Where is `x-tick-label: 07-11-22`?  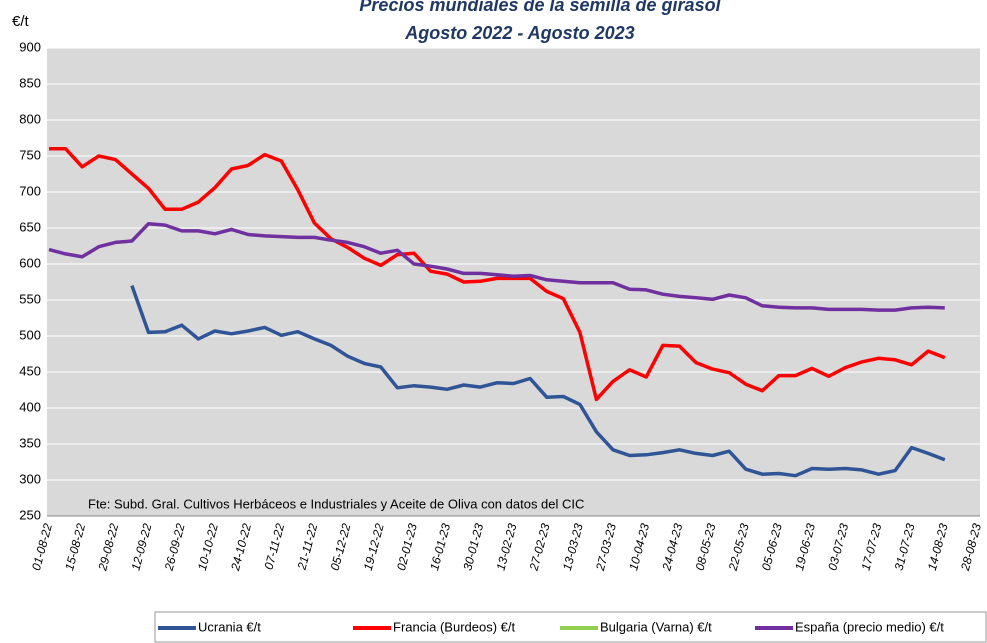 x-tick-label: 07-11-22 is located at coordinates (274, 546).